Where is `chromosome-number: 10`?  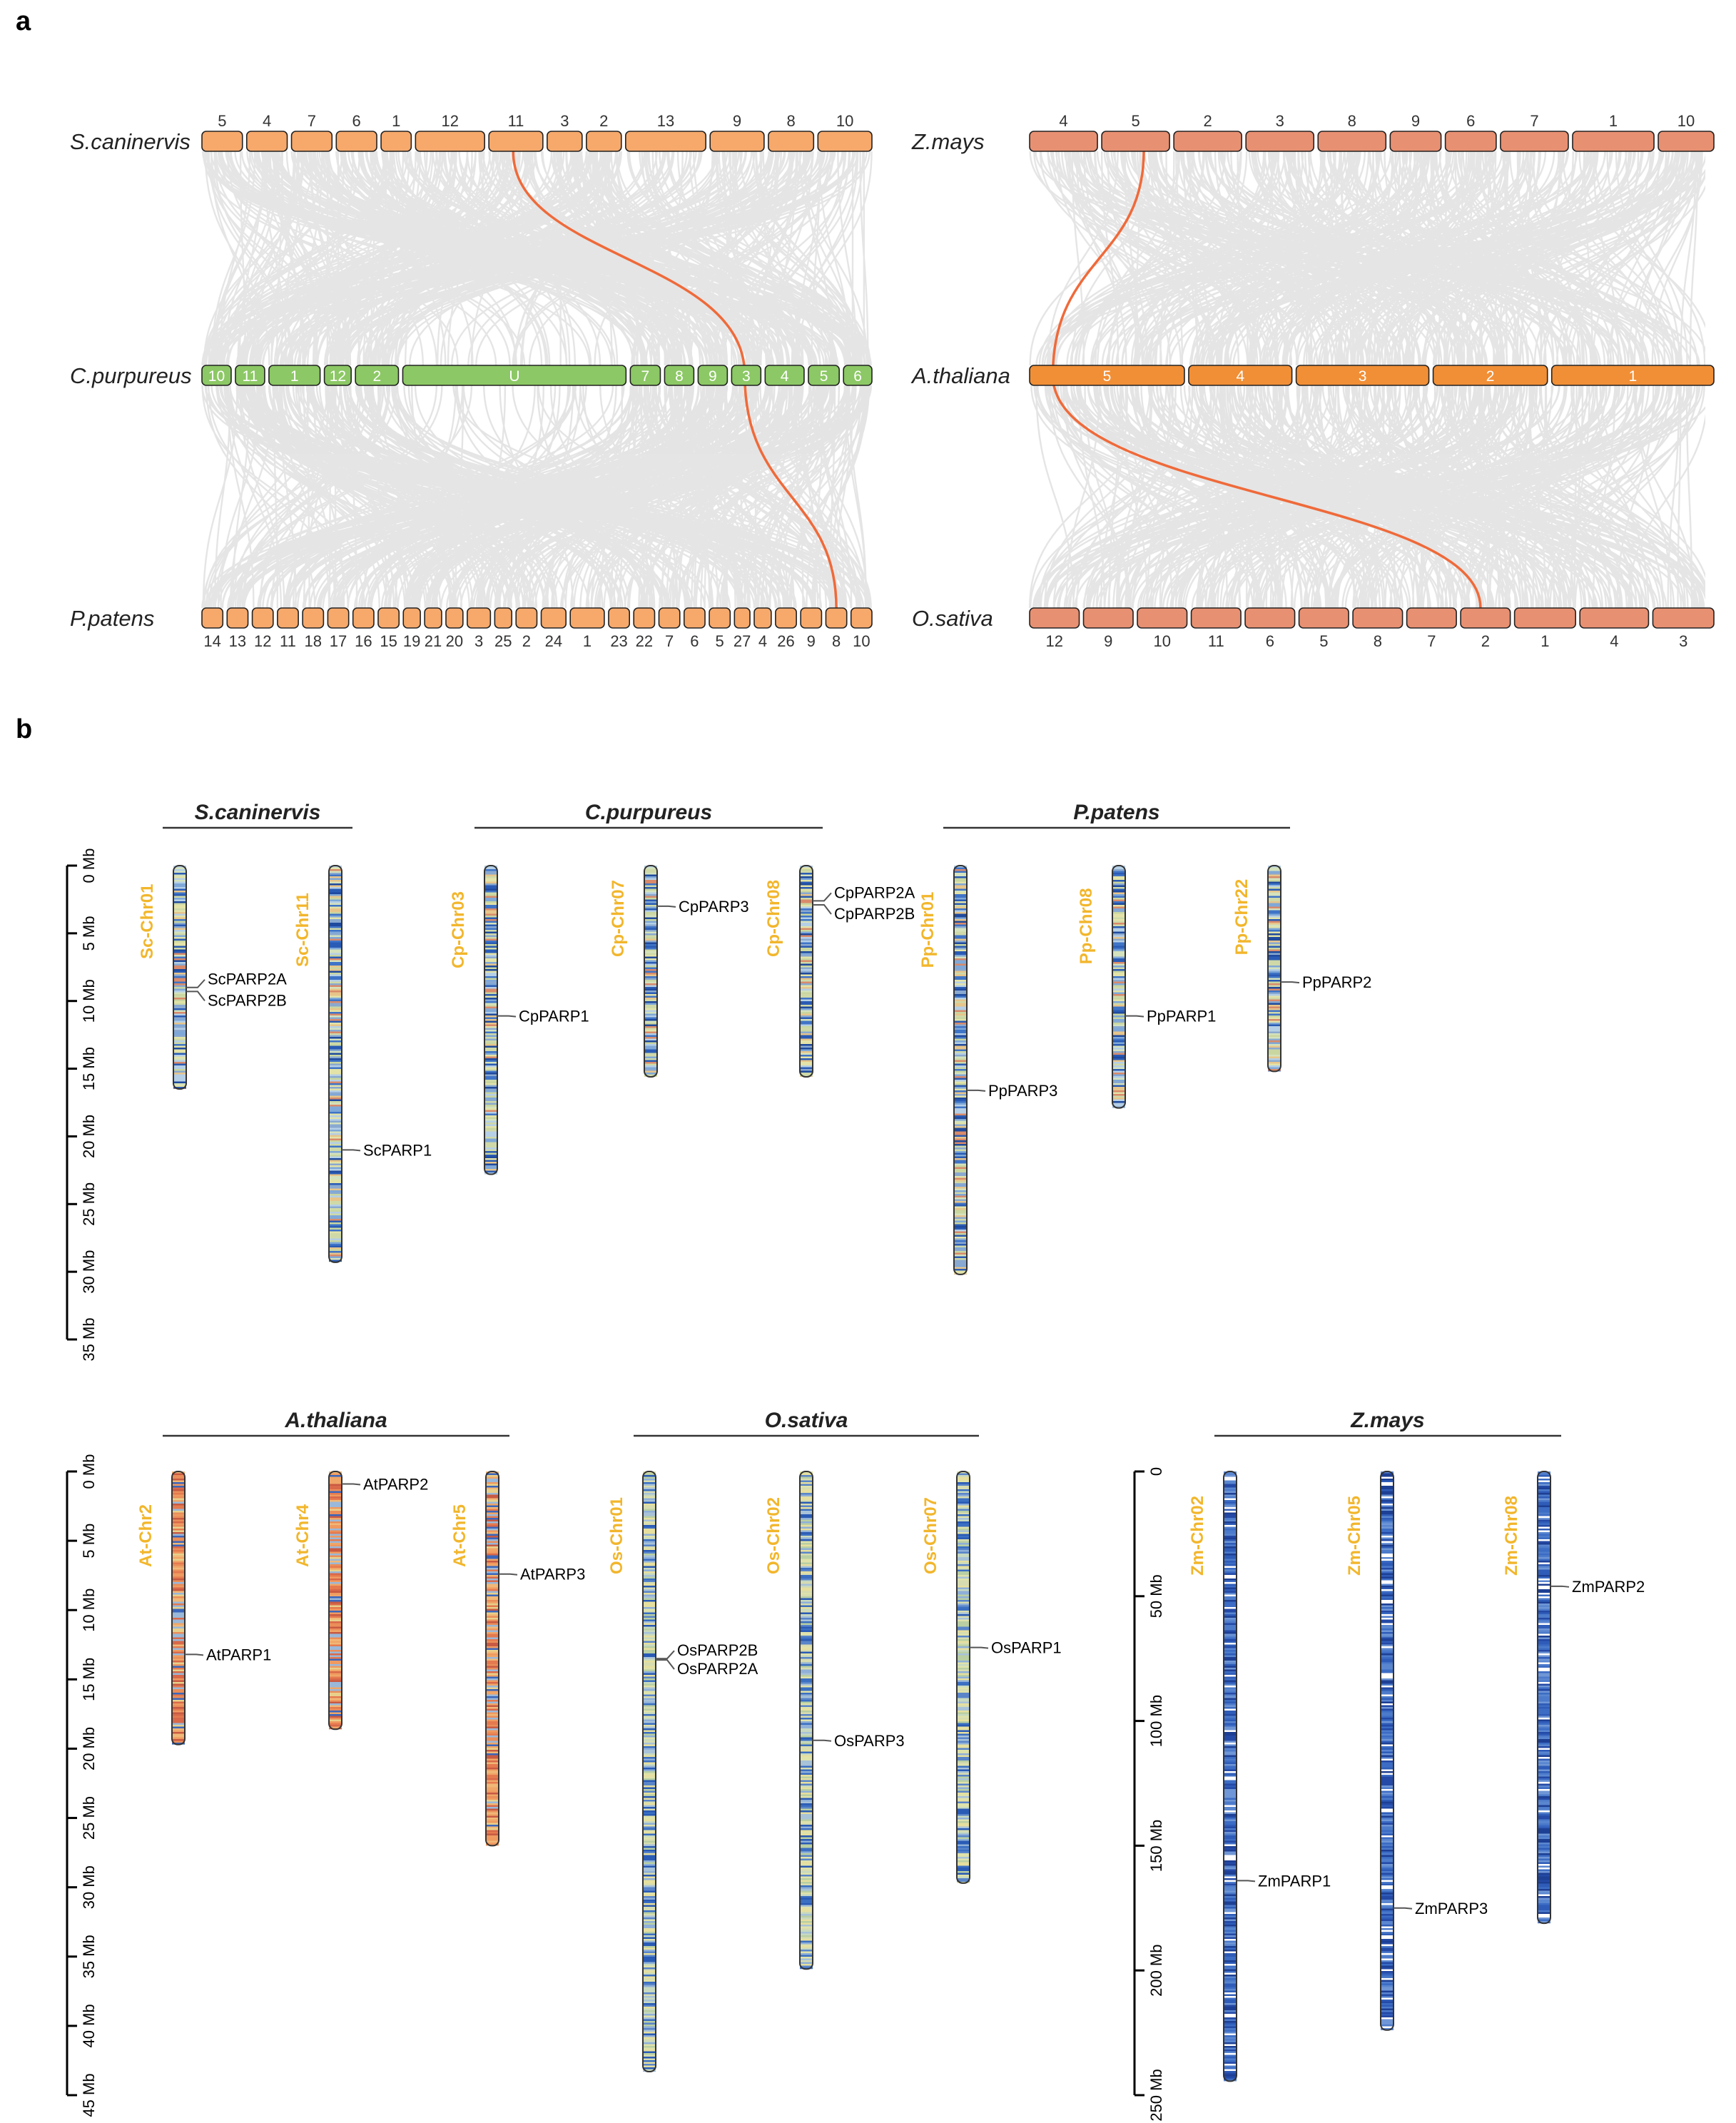
chromosome-number: 10 is located at coordinates (1686, 121).